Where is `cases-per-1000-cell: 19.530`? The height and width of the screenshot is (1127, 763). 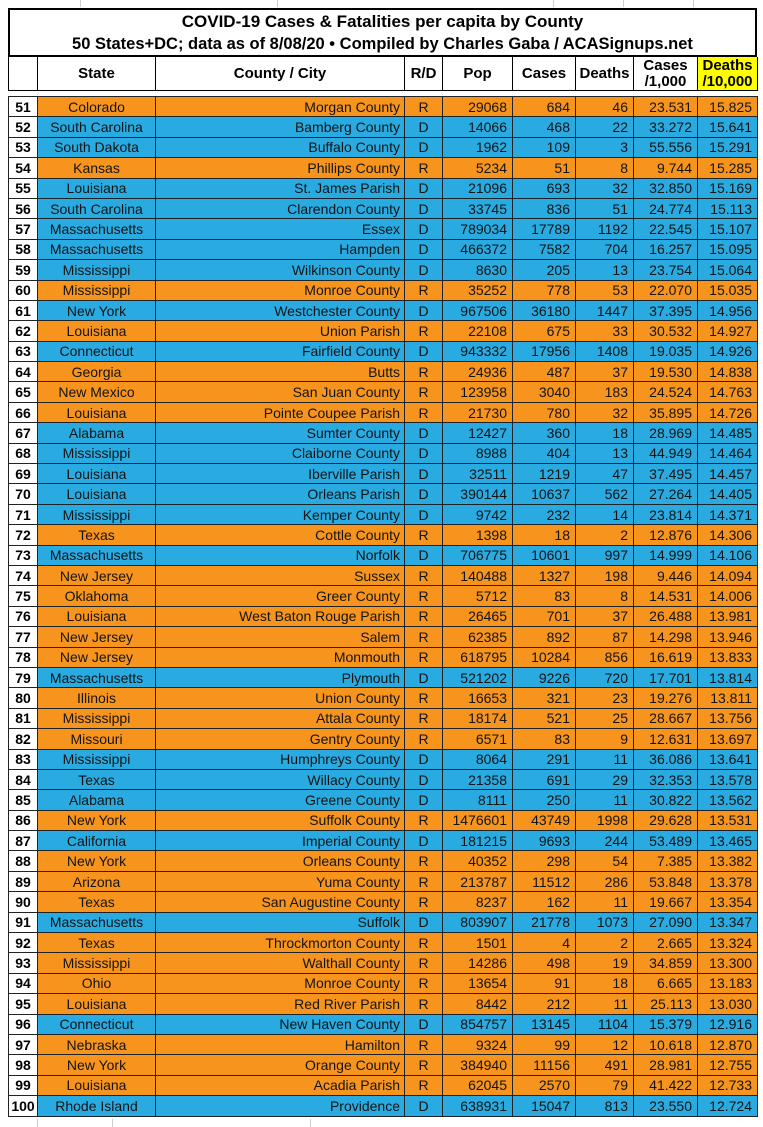
cases-per-1000-cell: 19.530 is located at coordinates (666, 372).